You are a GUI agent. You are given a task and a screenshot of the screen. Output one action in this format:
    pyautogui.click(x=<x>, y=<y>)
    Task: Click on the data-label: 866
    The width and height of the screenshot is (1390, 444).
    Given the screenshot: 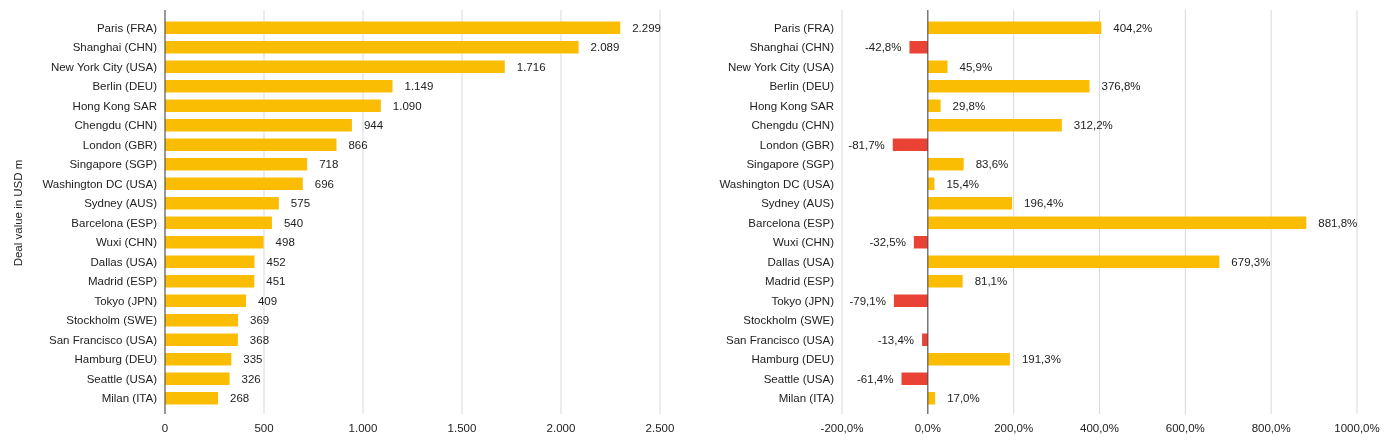 What is the action you would take?
    pyautogui.click(x=358, y=144)
    